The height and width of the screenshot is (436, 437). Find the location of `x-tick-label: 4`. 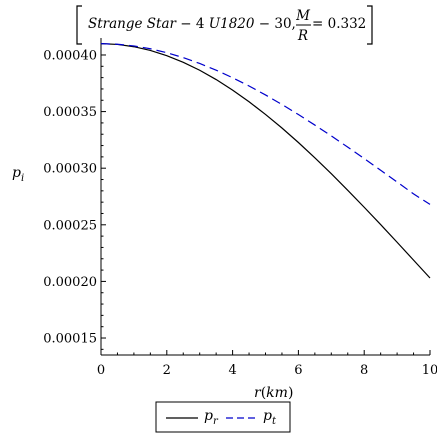

x-tick-label: 4 is located at coordinates (232, 370).